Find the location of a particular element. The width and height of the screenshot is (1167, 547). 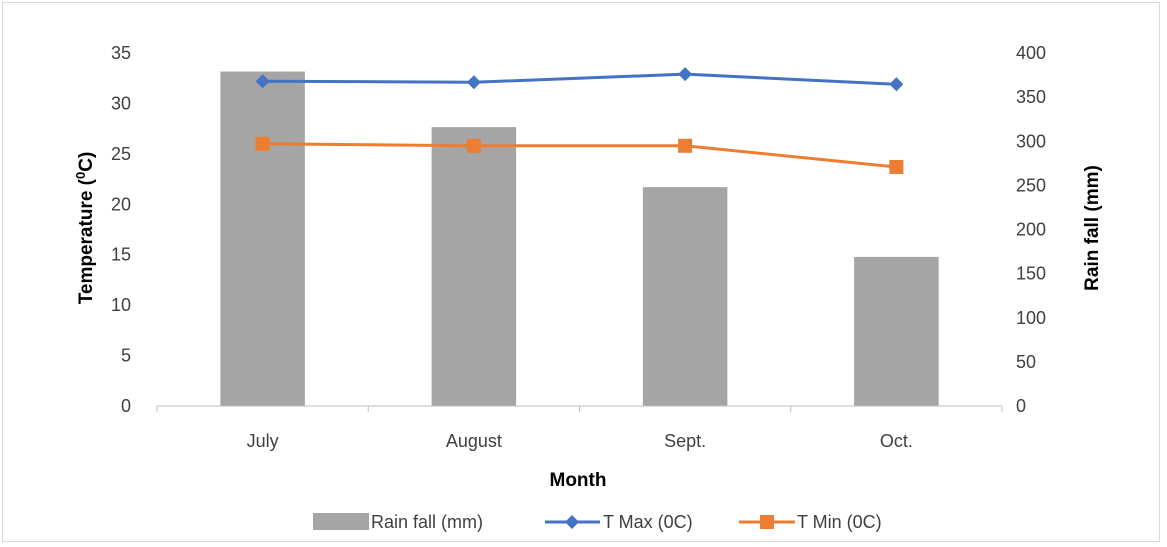

y2-tick-label: 400 is located at coordinates (1031, 53).